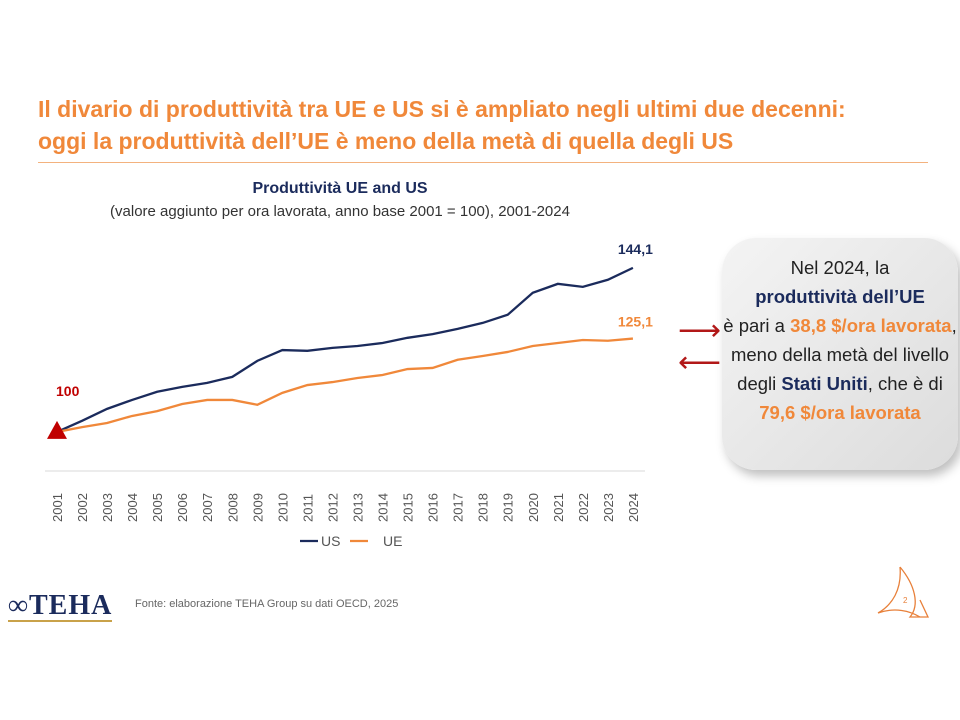 The image size is (960, 720). Describe the element at coordinates (383, 507) in the screenshot. I see `x-tick-label: 2014` at that location.